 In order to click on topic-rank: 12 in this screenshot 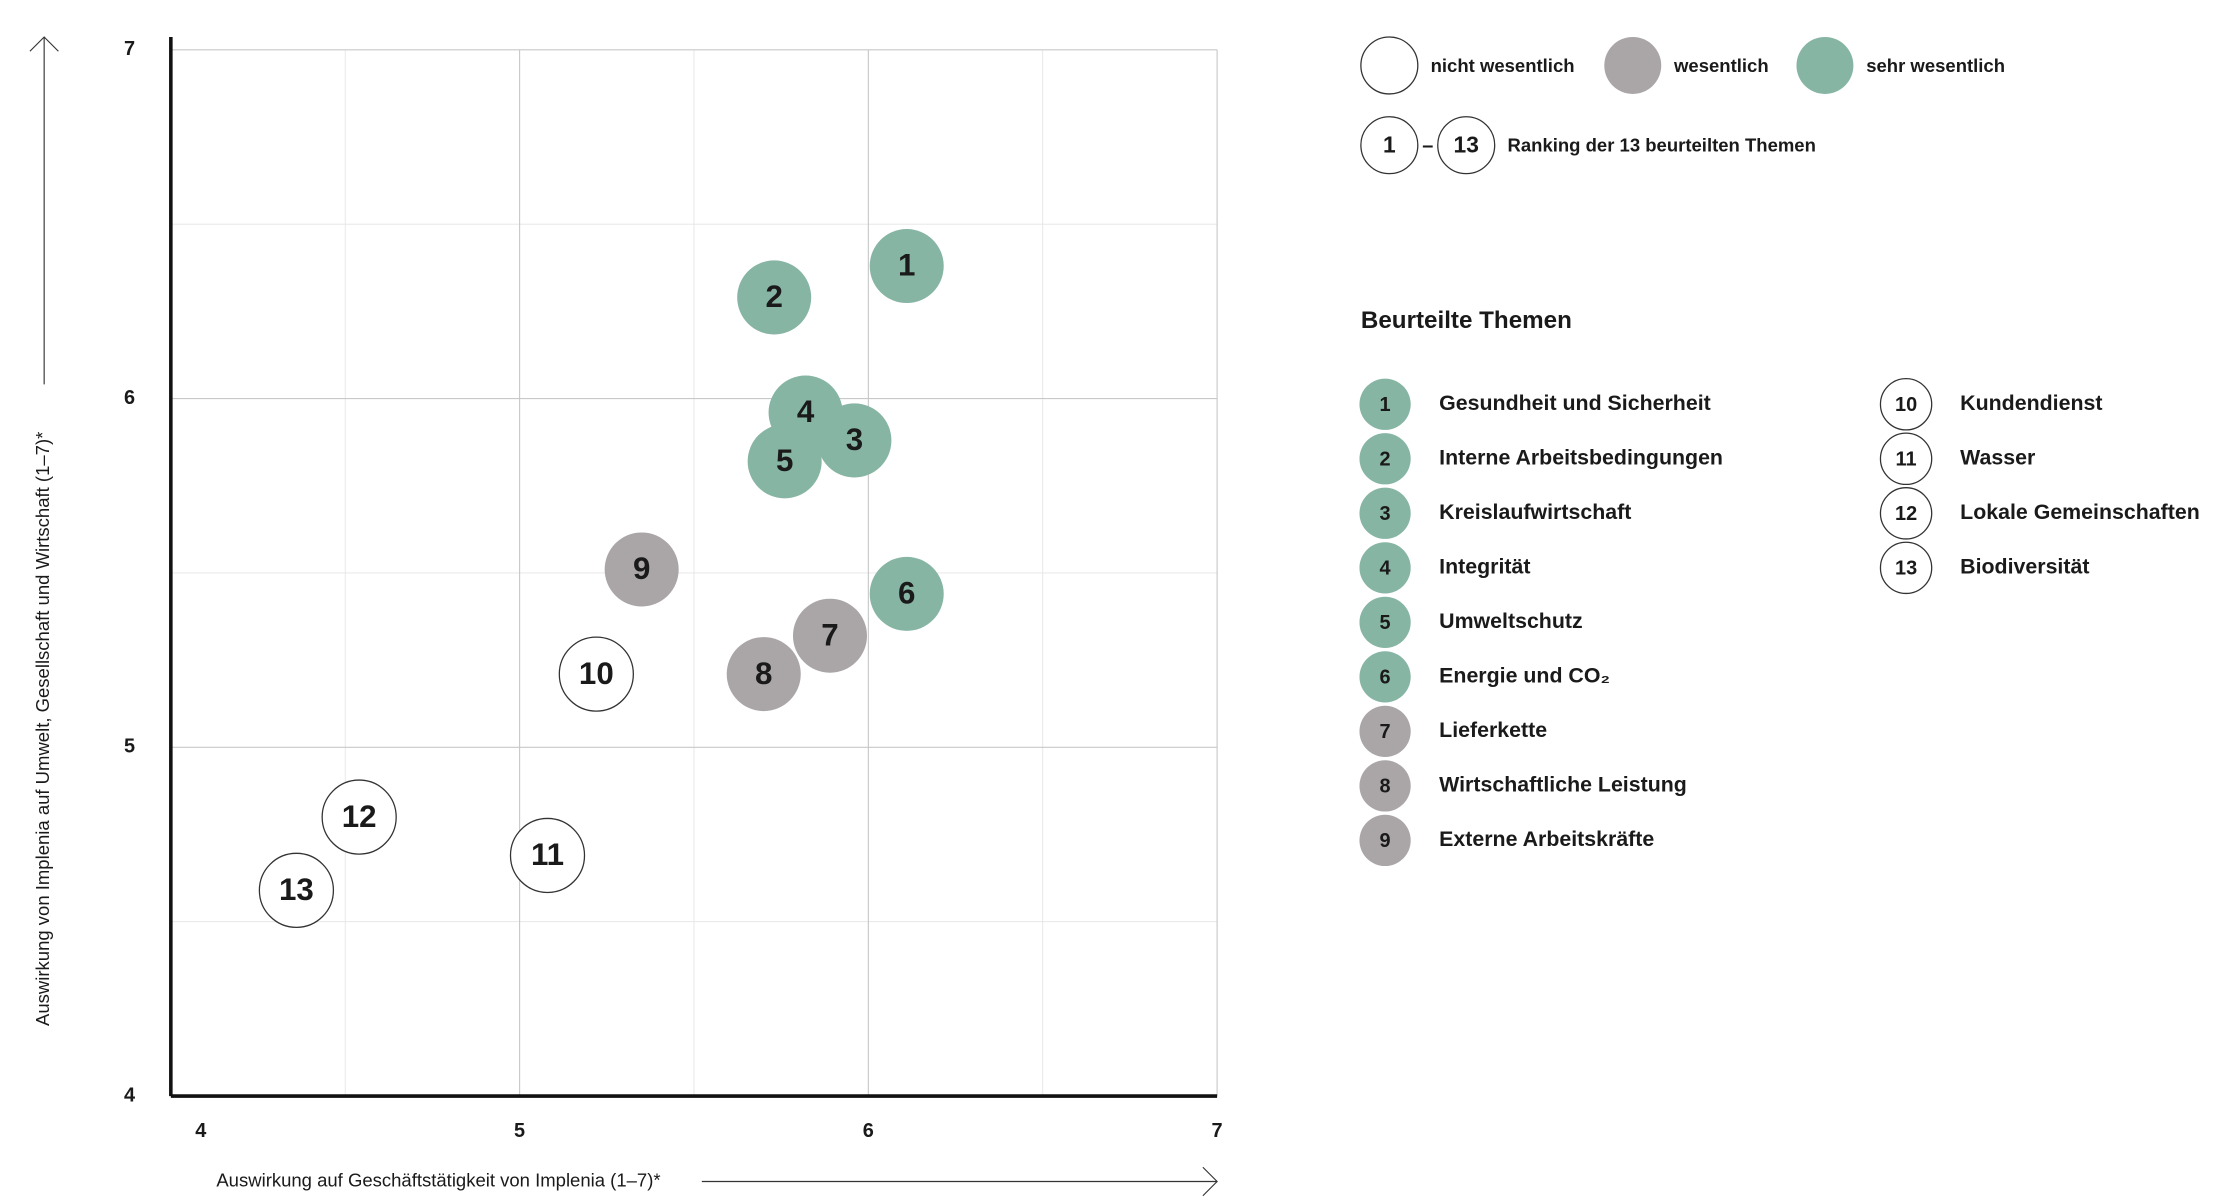, I will do `click(1906, 514)`.